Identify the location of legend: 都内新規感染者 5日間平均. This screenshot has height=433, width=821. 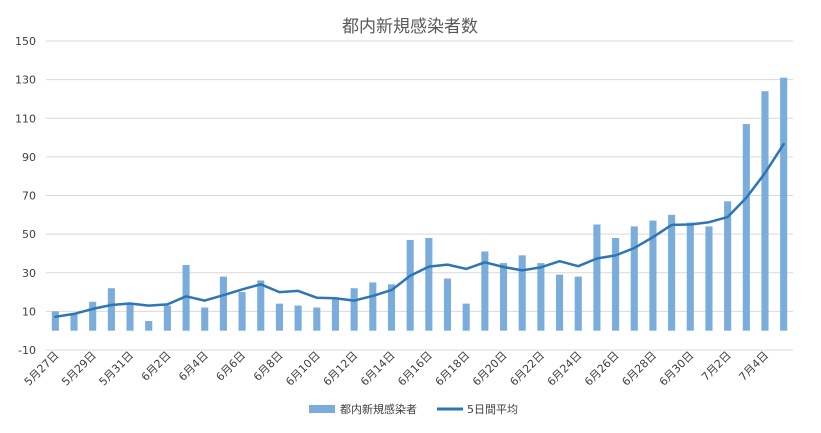
(413, 409).